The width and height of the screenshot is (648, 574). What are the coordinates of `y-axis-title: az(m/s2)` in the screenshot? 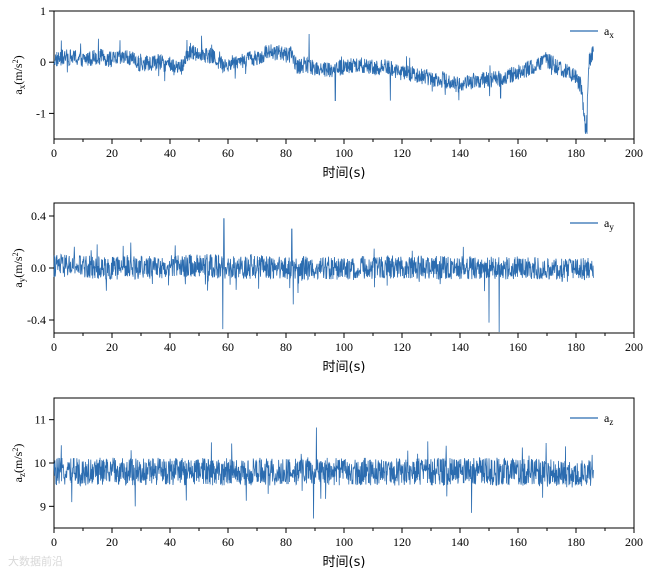 It's located at (19, 463).